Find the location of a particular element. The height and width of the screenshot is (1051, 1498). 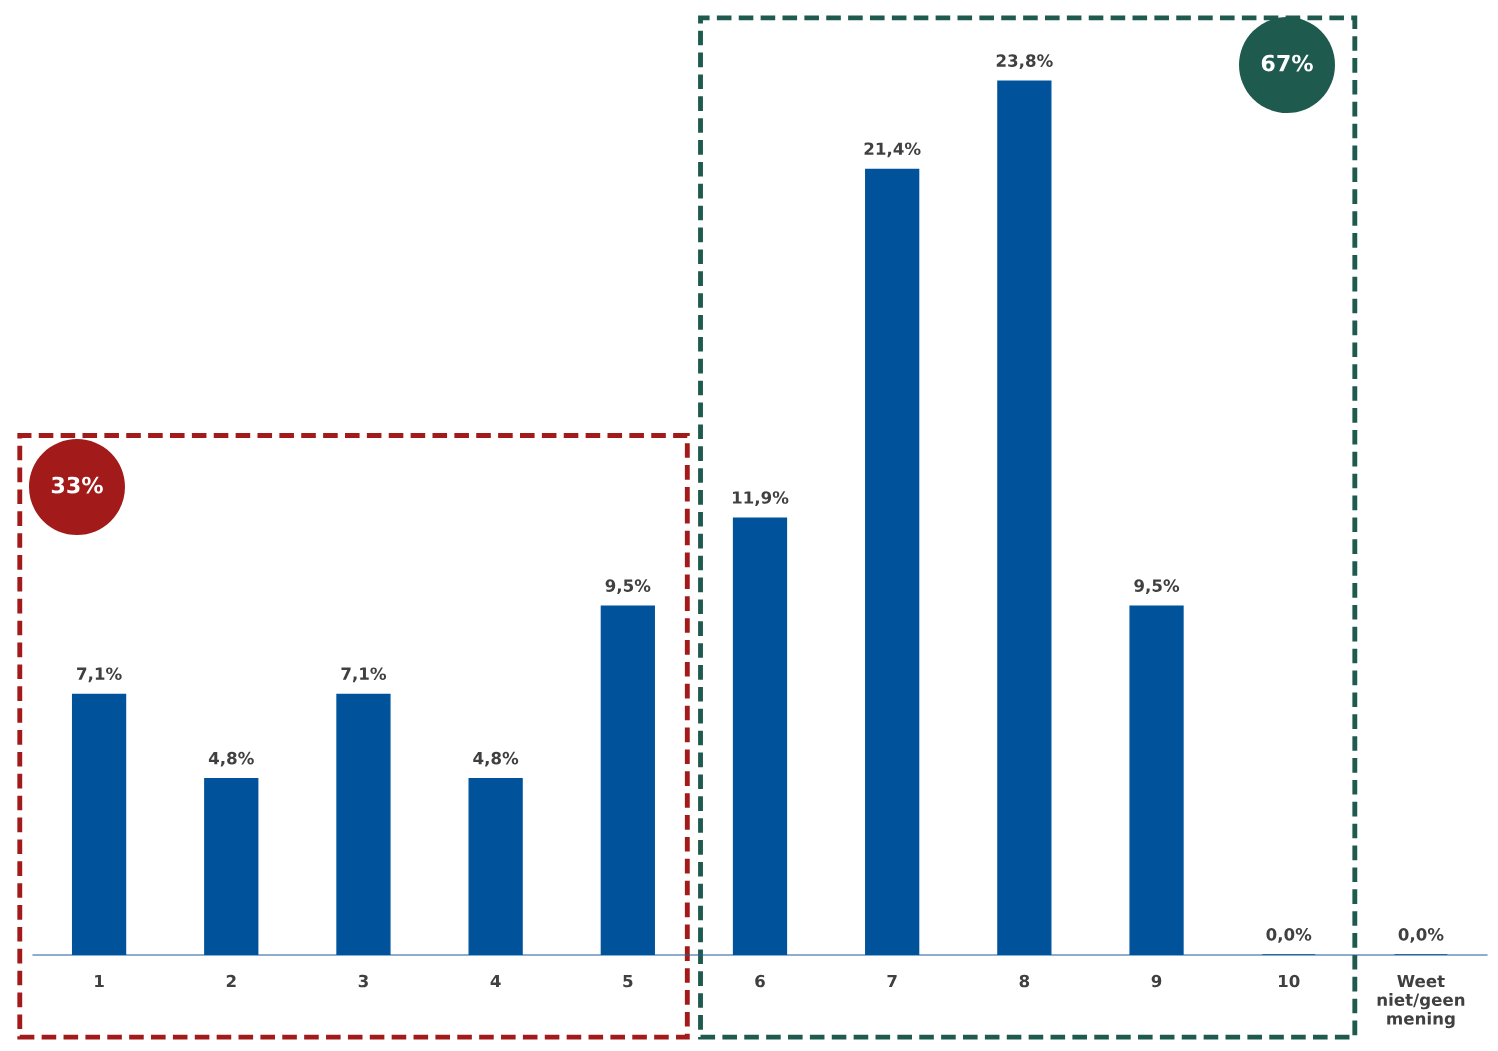

x-tick-label: 10 is located at coordinates (1289, 981).